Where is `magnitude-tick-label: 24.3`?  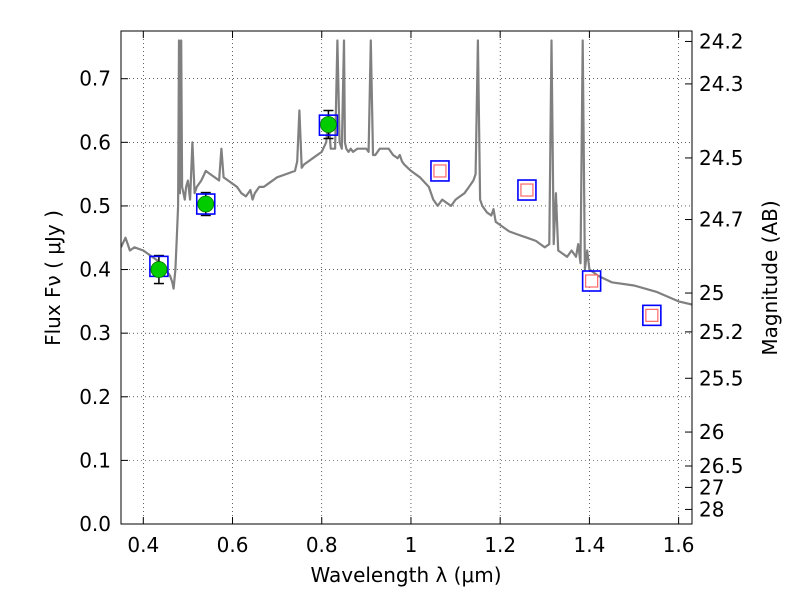
magnitude-tick-label: 24.3 is located at coordinates (721, 84).